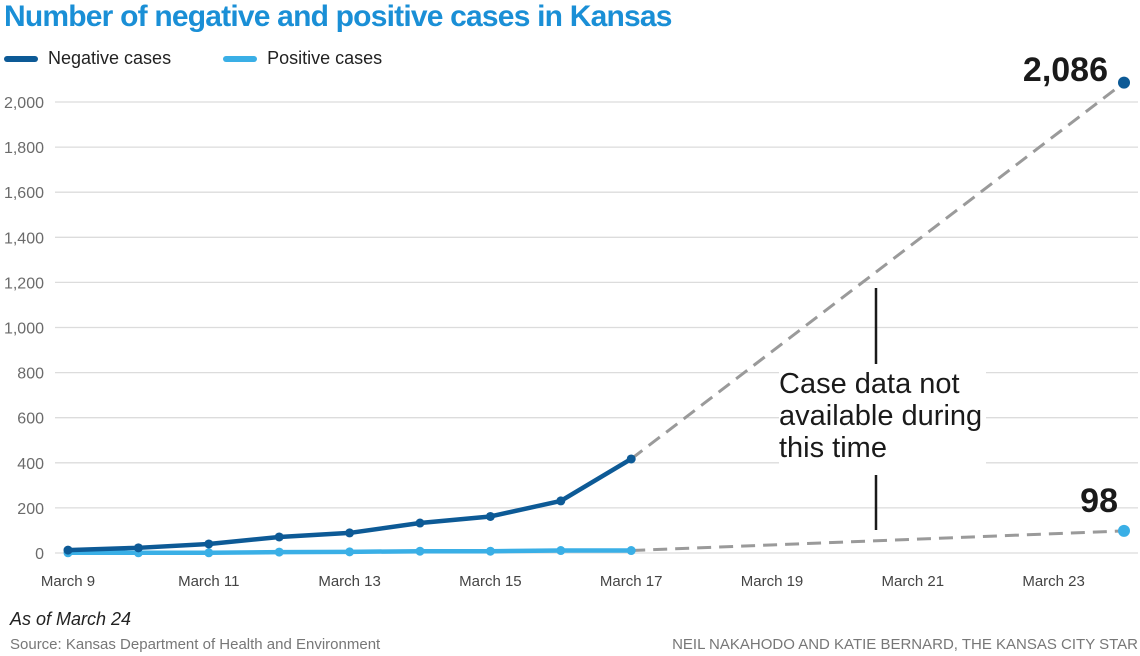 The image size is (1140, 656). What do you see at coordinates (21, 58) in the screenshot?
I see `legend-swatch-negative` at bounding box center [21, 58].